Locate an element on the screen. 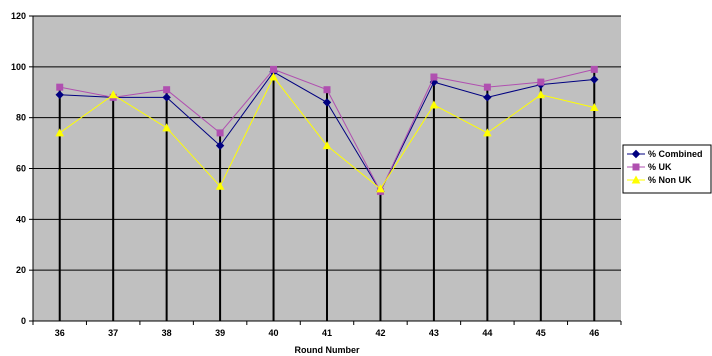  y-tick-label: 120 is located at coordinates (18, 16).